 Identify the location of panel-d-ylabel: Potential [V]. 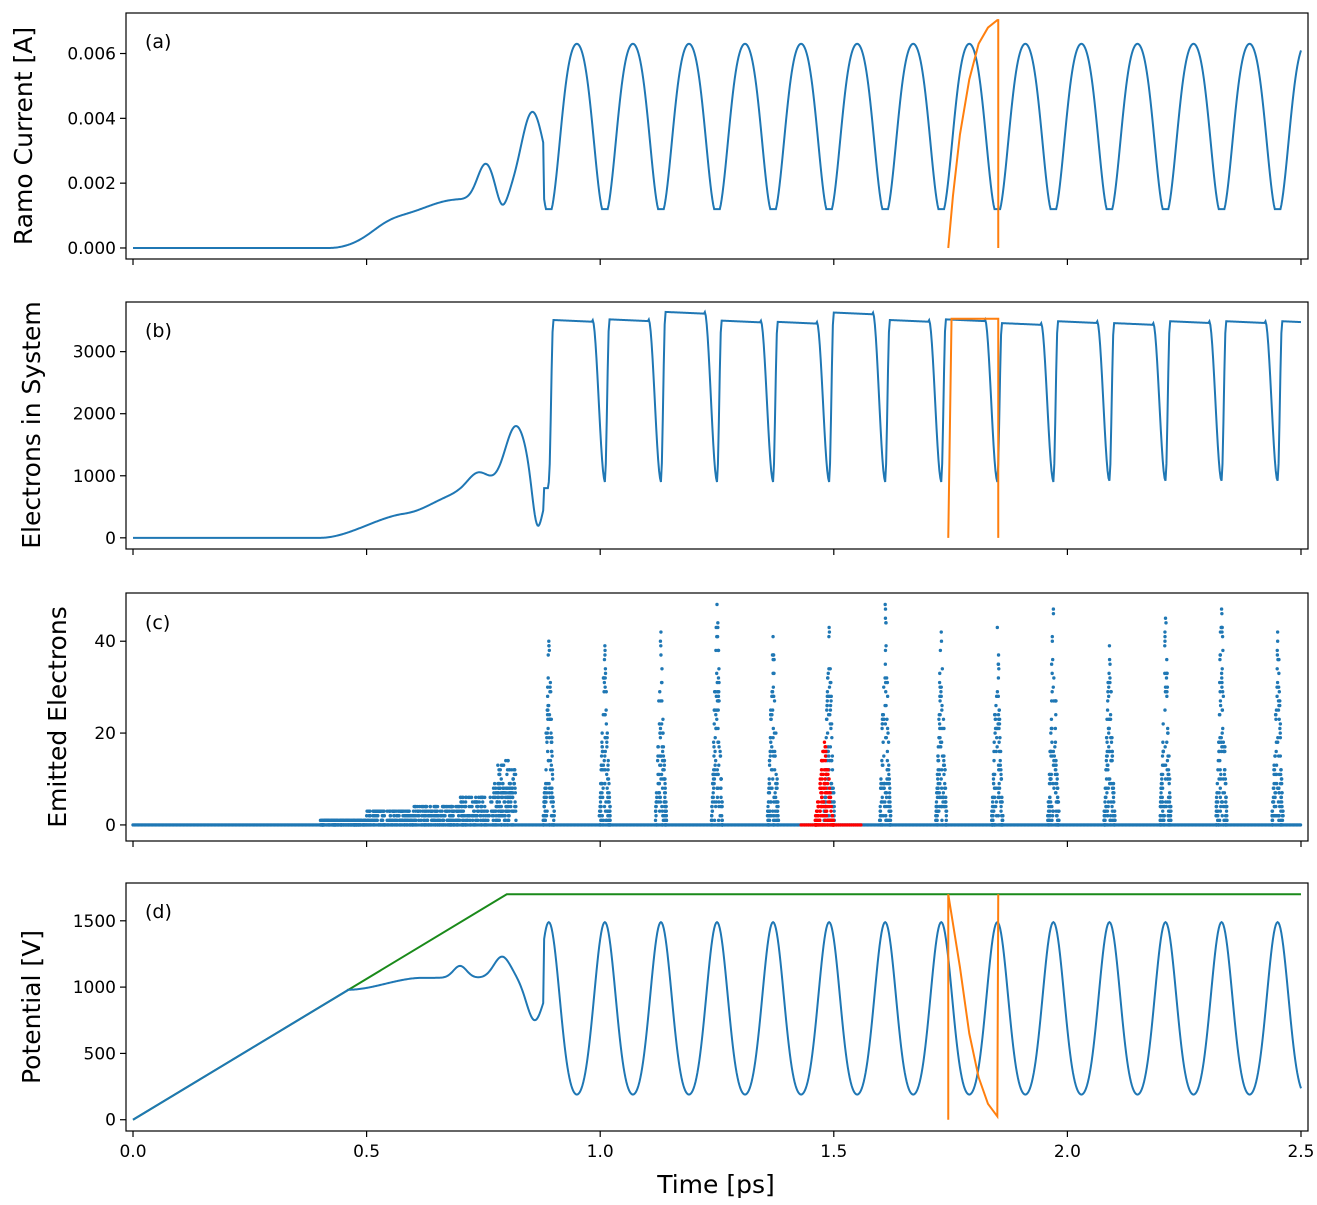
(31, 1007).